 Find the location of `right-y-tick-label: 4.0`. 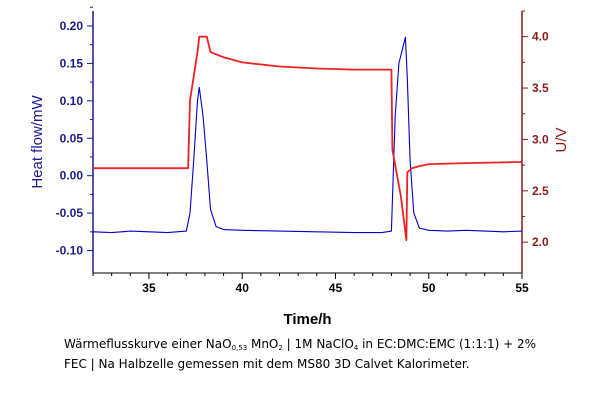

right-y-tick-label: 4.0 is located at coordinates (540, 37).